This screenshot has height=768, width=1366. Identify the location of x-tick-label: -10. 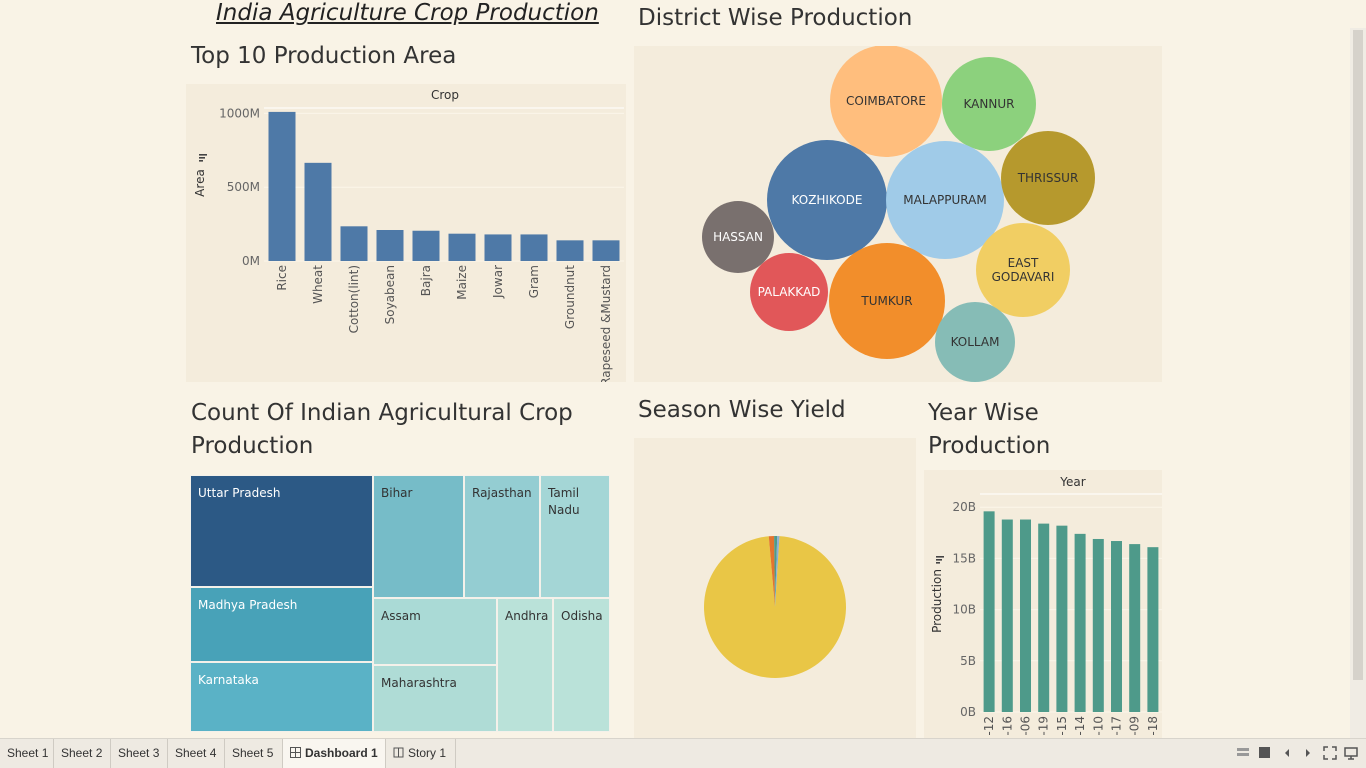
(1098, 726).